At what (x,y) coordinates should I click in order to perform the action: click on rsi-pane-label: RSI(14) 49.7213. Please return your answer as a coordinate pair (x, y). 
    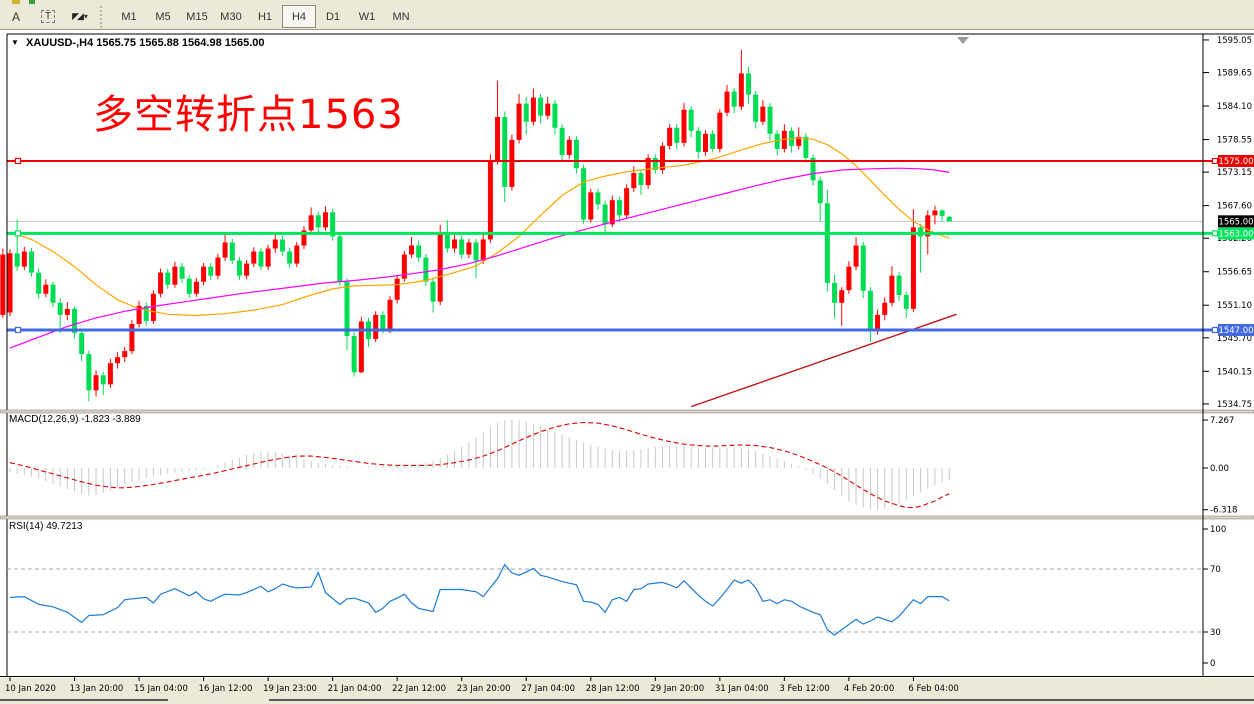
    Looking at the image, I should click on (45, 526).